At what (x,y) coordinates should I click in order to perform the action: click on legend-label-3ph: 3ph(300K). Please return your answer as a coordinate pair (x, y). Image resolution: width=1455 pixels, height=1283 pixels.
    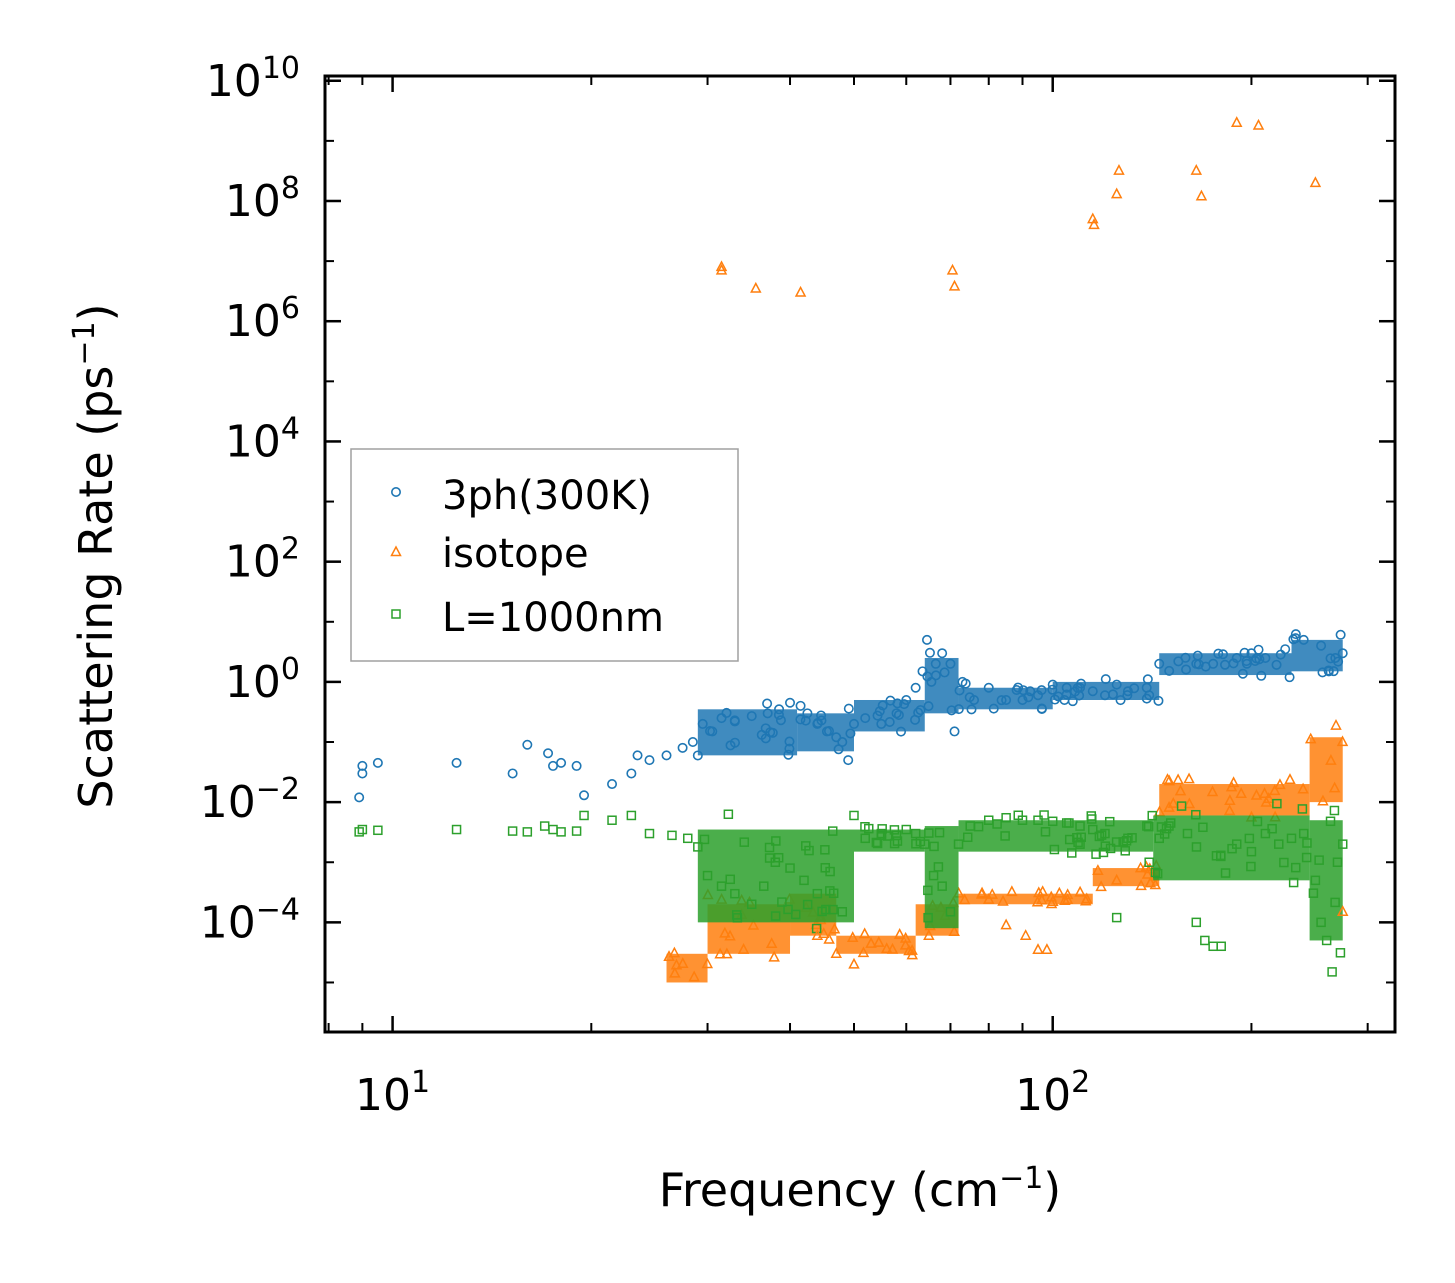
    Looking at the image, I should click on (547, 496).